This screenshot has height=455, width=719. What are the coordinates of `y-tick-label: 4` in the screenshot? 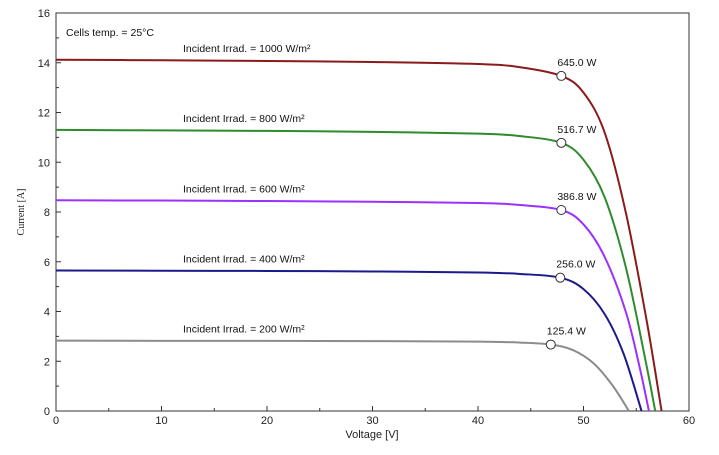 It's located at (47, 313).